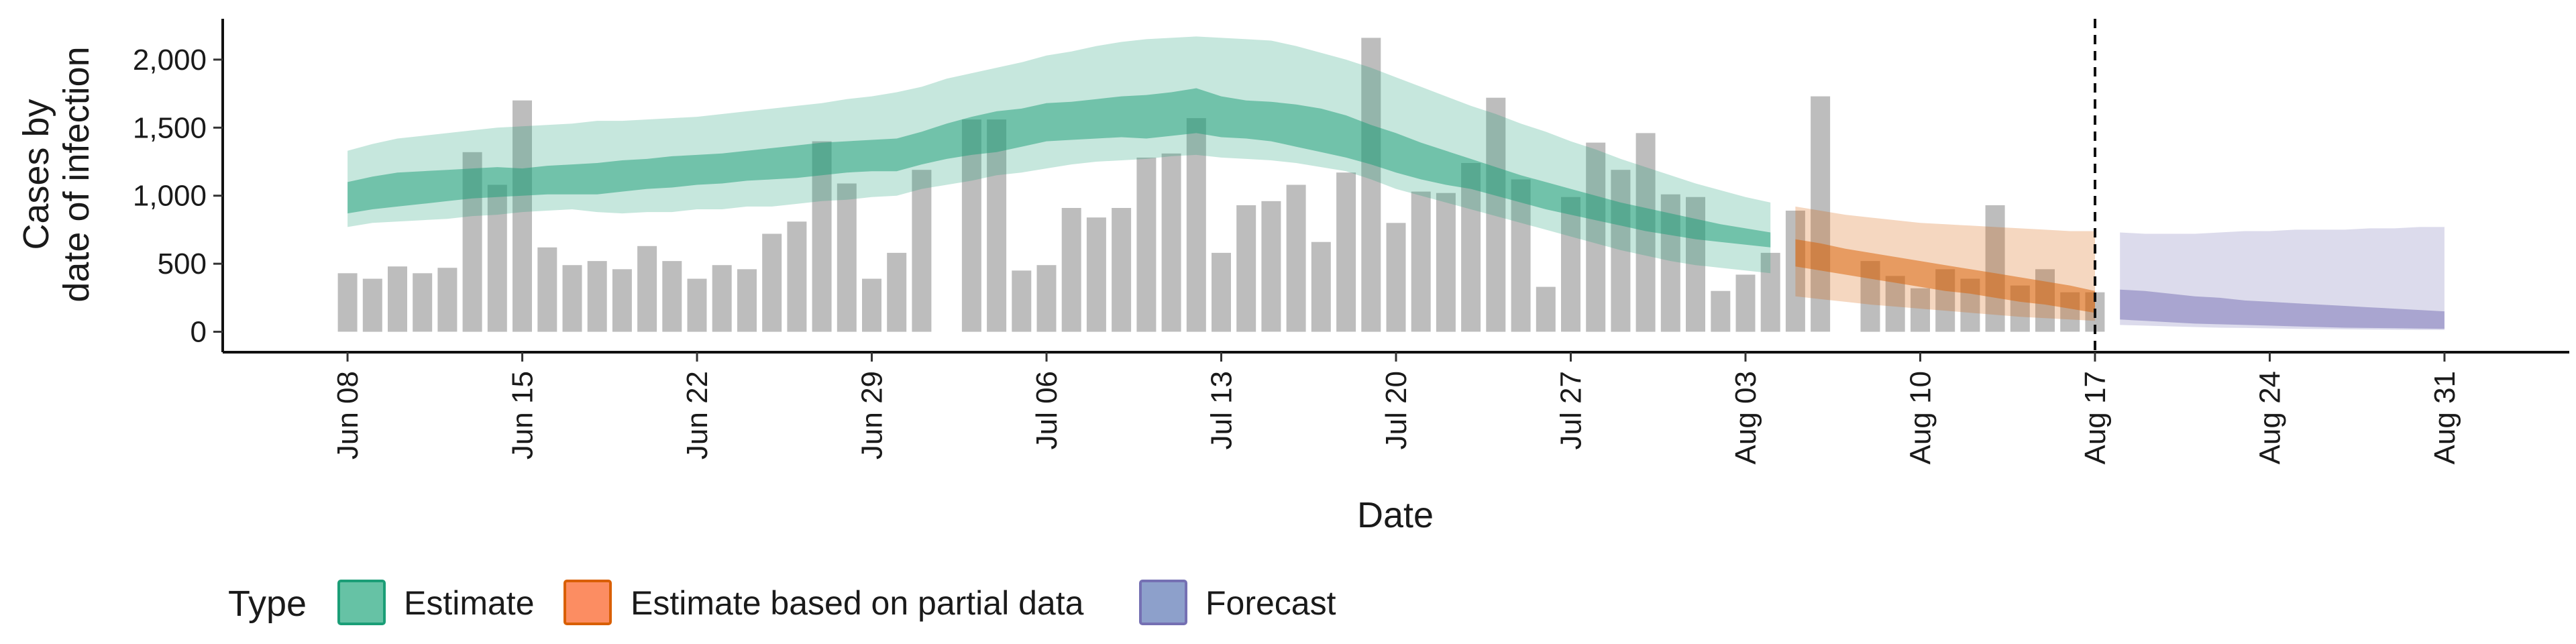  What do you see at coordinates (872, 415) in the screenshot?
I see `x-tick-label: Jun 29` at bounding box center [872, 415].